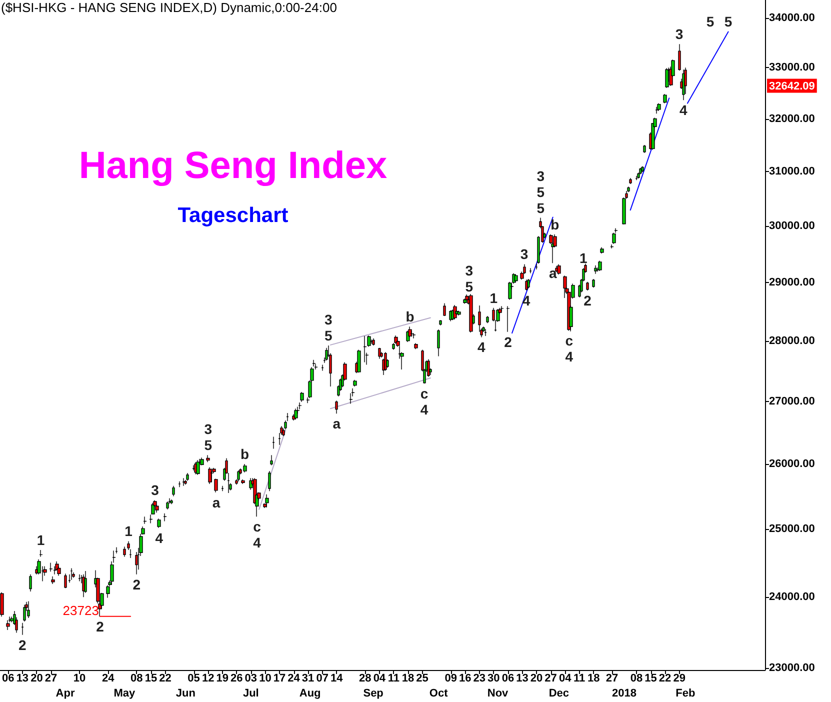  What do you see at coordinates (792, 668) in the screenshot?
I see `y-tick-label: 23000.00` at bounding box center [792, 668].